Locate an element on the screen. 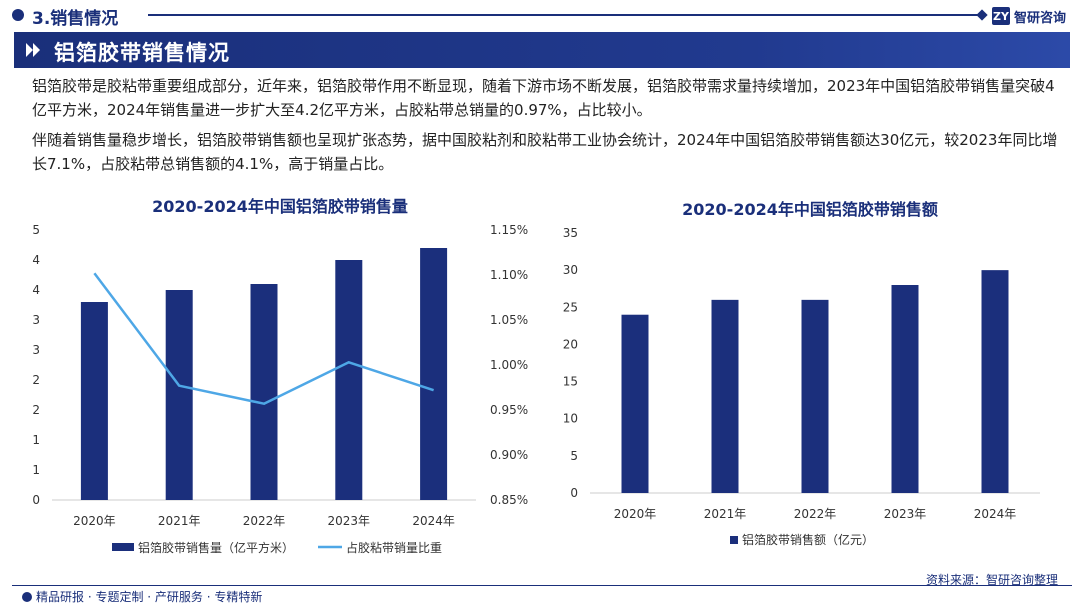 The width and height of the screenshot is (1080, 605). y-axis-tick-label: 15 is located at coordinates (570, 382).